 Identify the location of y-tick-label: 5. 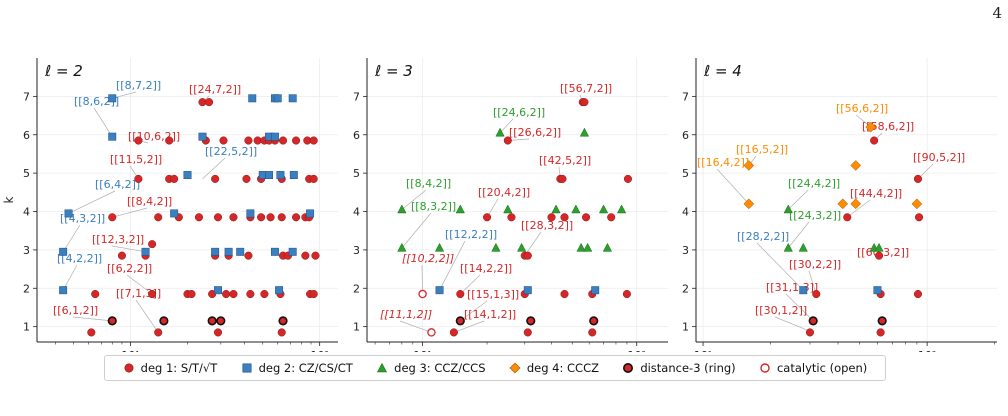
(685, 173).